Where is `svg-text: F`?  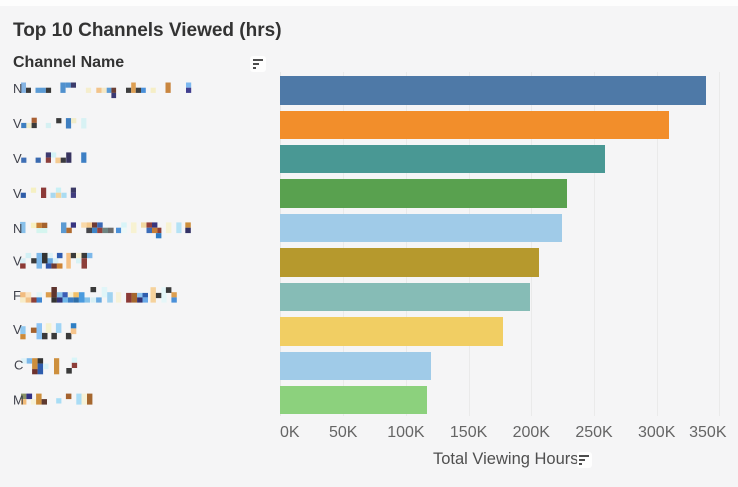
svg-text: F is located at coordinates (17, 295).